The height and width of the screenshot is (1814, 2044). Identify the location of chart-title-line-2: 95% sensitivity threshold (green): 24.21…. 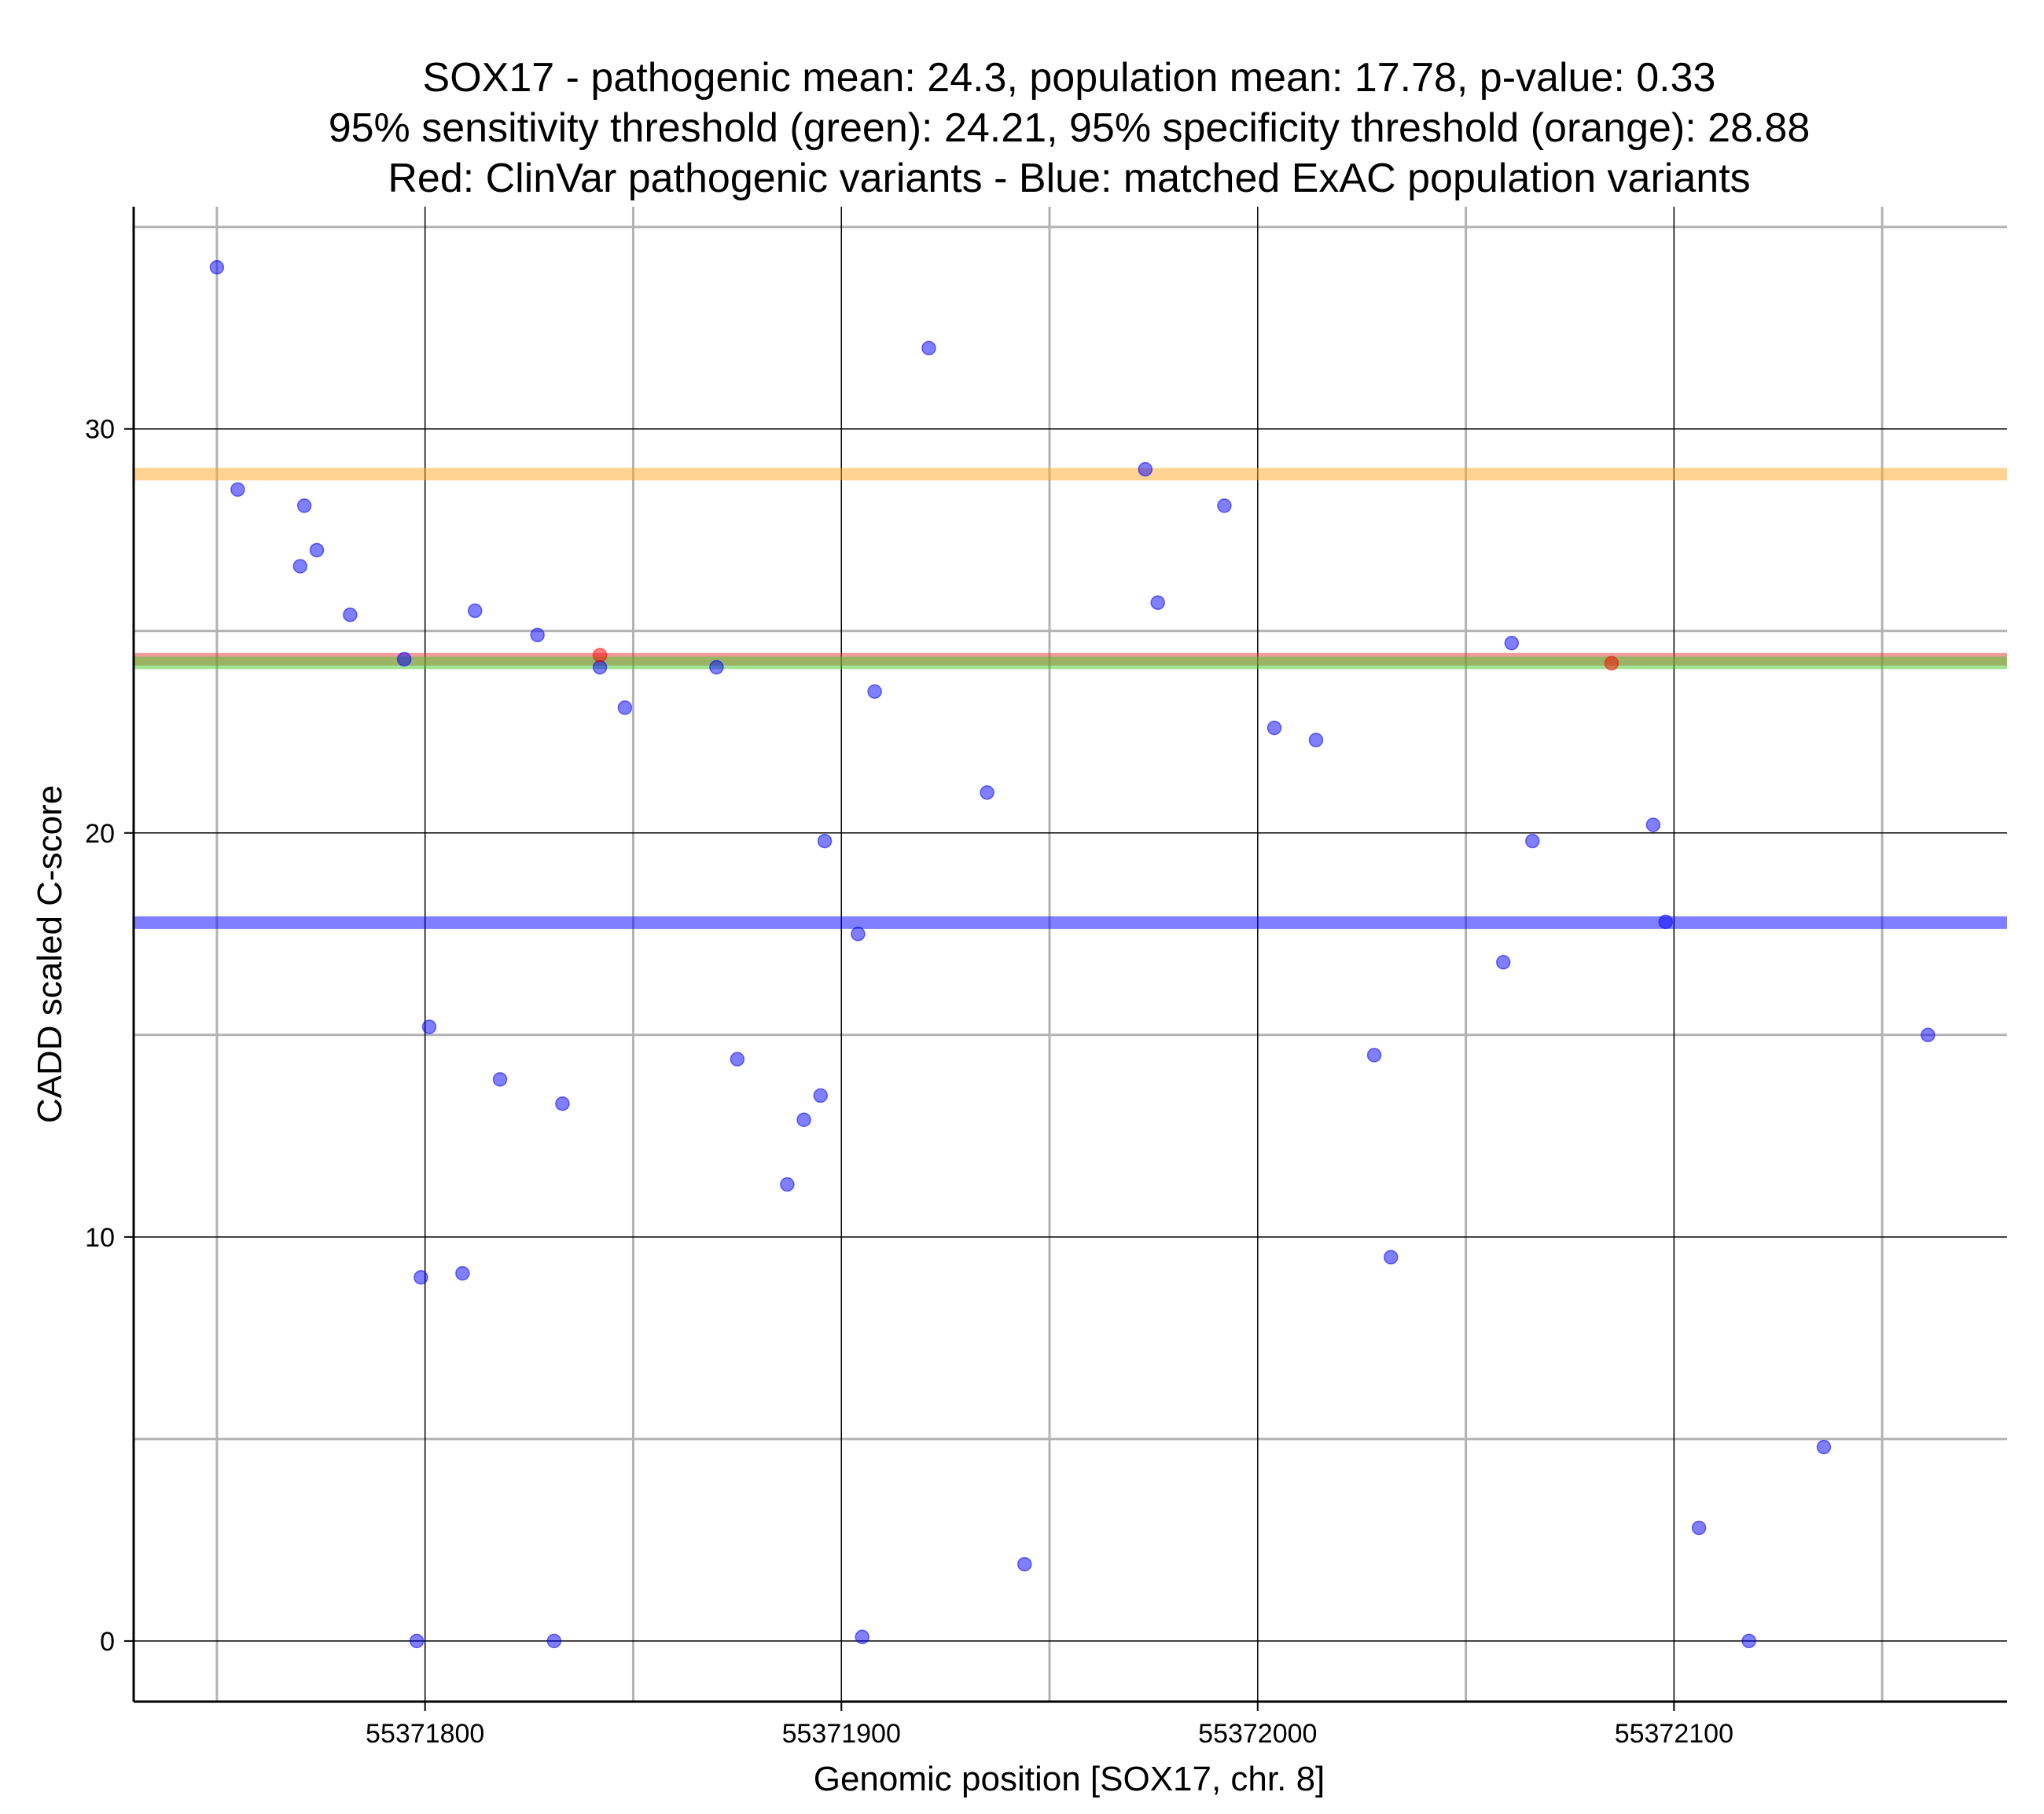
(1070, 128).